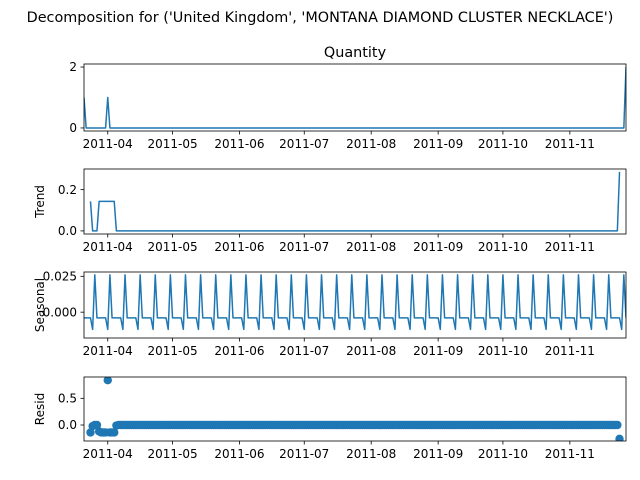 This screenshot has width=640, height=480. What do you see at coordinates (67, 190) in the screenshot?
I see `y-tick-label: 0.2` at bounding box center [67, 190].